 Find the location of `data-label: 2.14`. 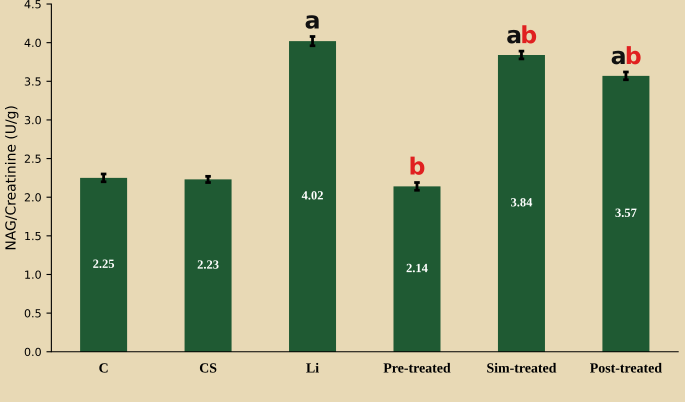

data-label: 2.14 is located at coordinates (417, 268).